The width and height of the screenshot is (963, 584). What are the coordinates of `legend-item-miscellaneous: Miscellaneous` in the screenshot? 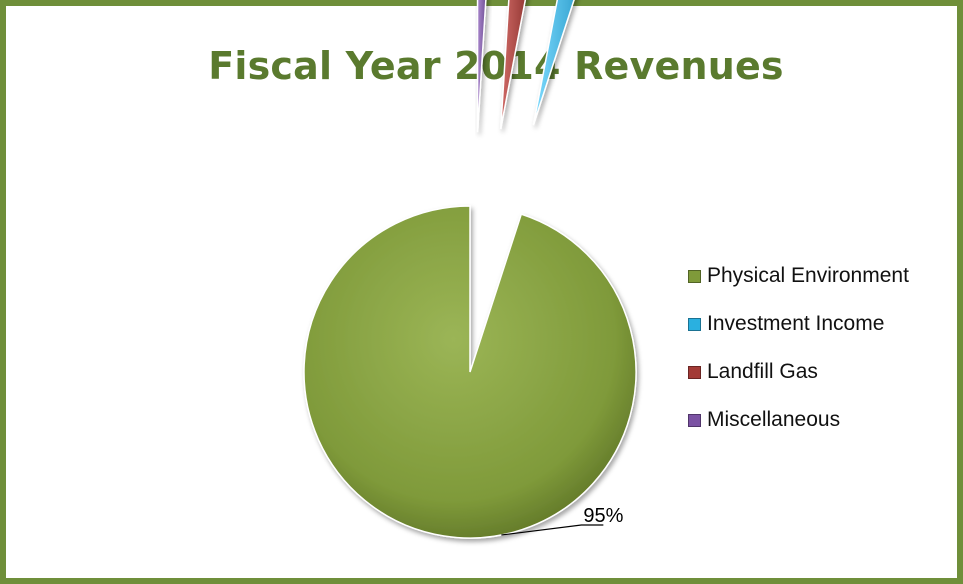 It's located at (798, 420).